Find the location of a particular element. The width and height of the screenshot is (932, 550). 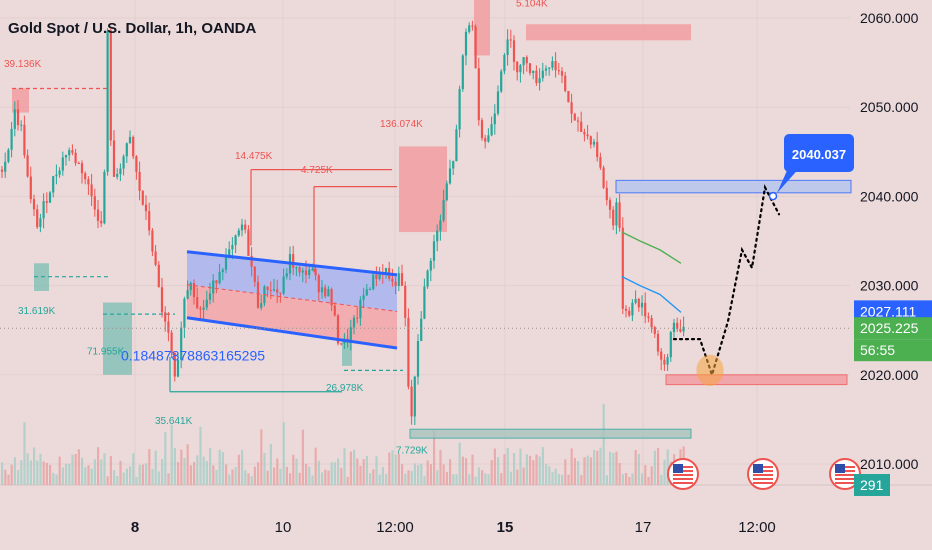

volume-label: 26.978K is located at coordinates (345, 388).